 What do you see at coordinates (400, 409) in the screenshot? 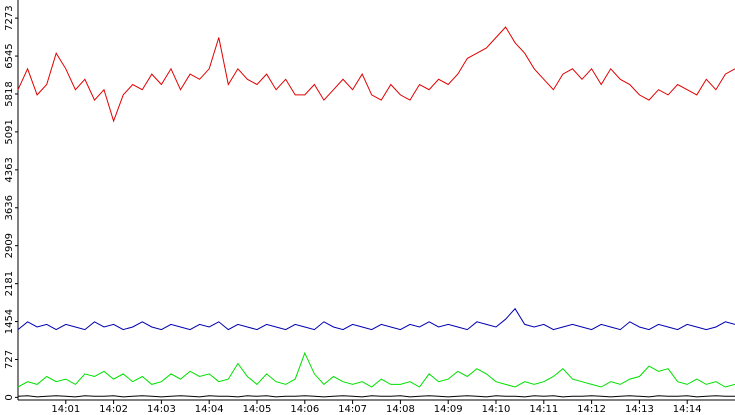
I see `x-tick-label: 14:08` at bounding box center [400, 409].